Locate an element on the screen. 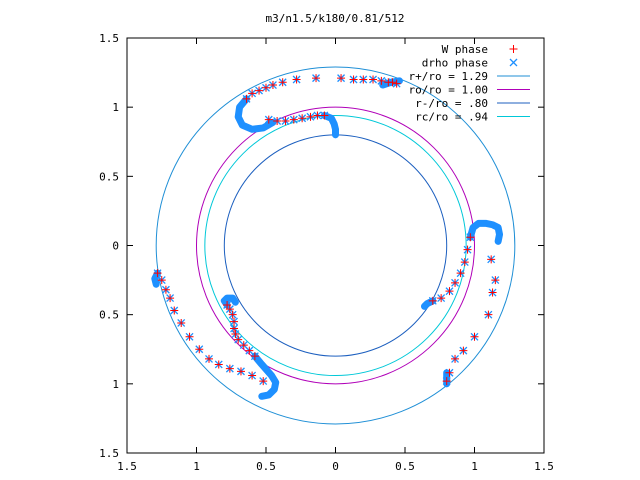  legend-label: drho phase is located at coordinates (455, 63).